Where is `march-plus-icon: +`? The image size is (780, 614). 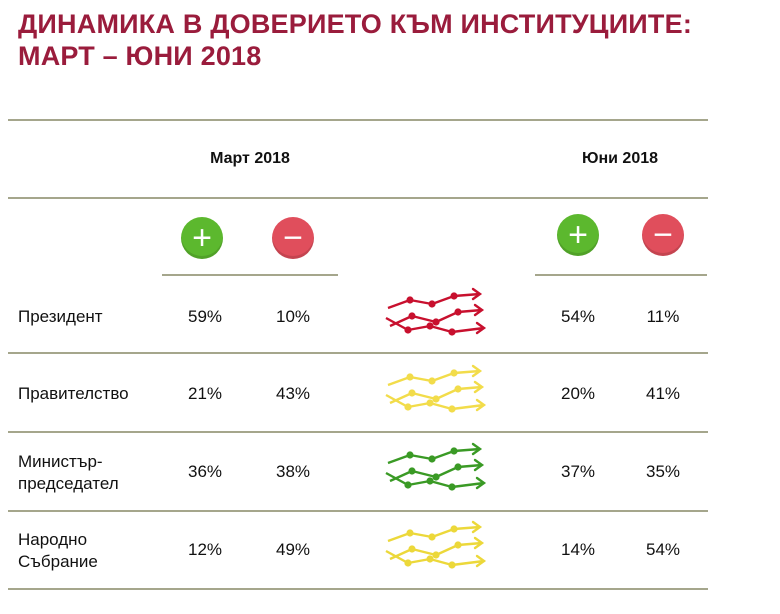
march-plus-icon: + is located at coordinates (202, 238).